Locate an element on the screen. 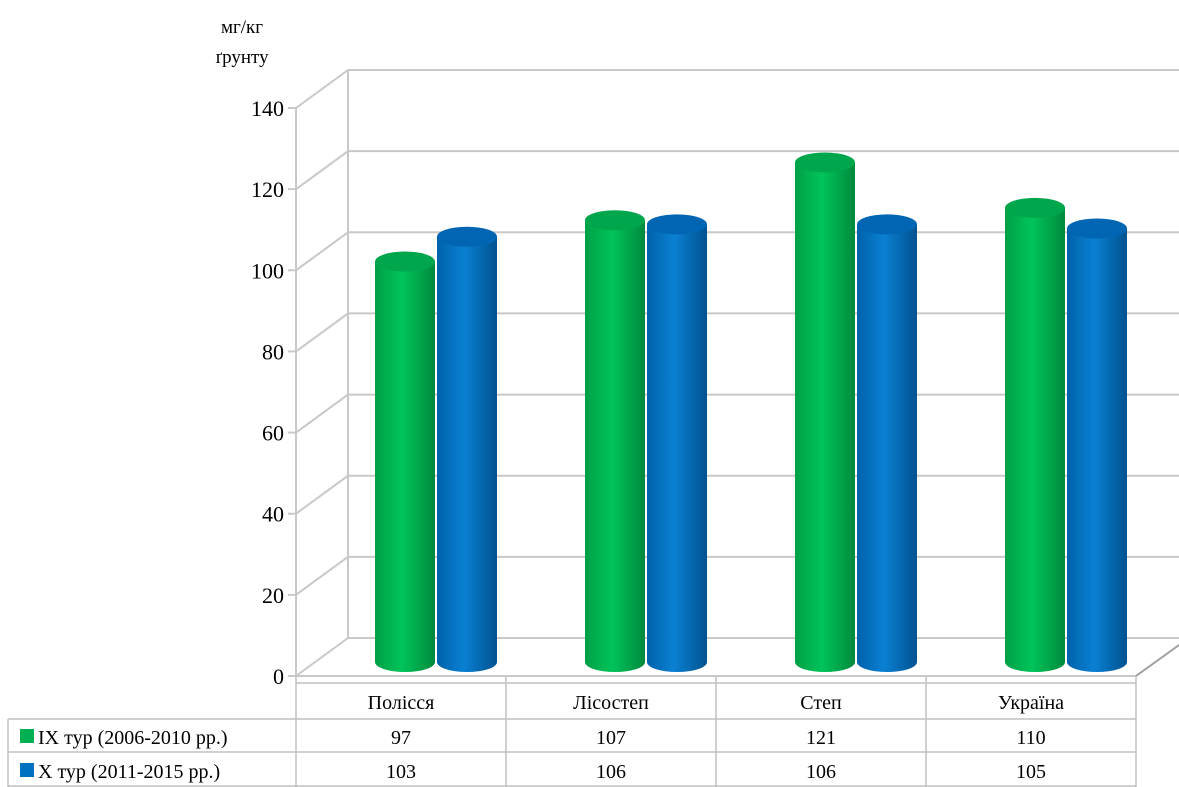 The image size is (1179, 787). y-tick-label: 120 is located at coordinates (267, 189).